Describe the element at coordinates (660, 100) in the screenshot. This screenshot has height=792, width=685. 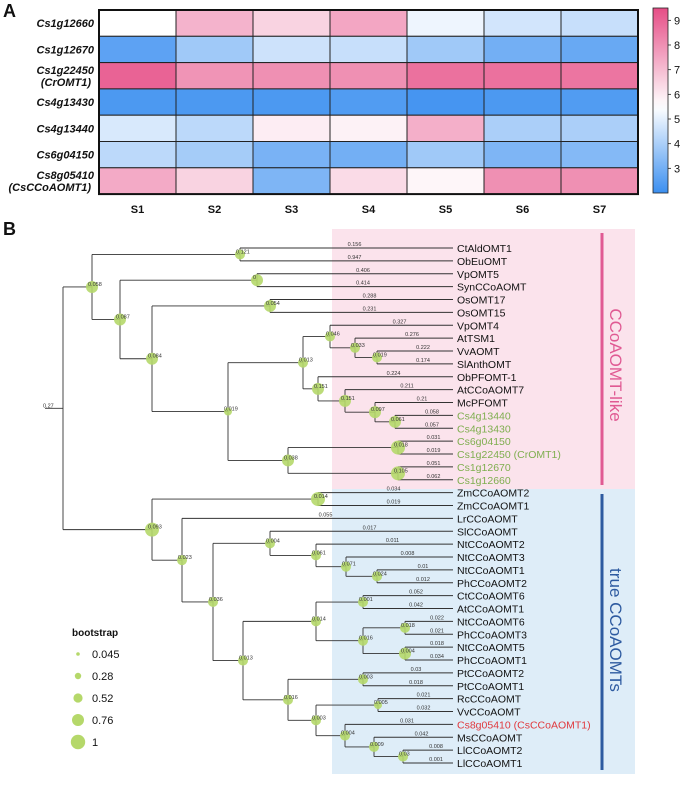
I see `colorbar-bar` at that location.